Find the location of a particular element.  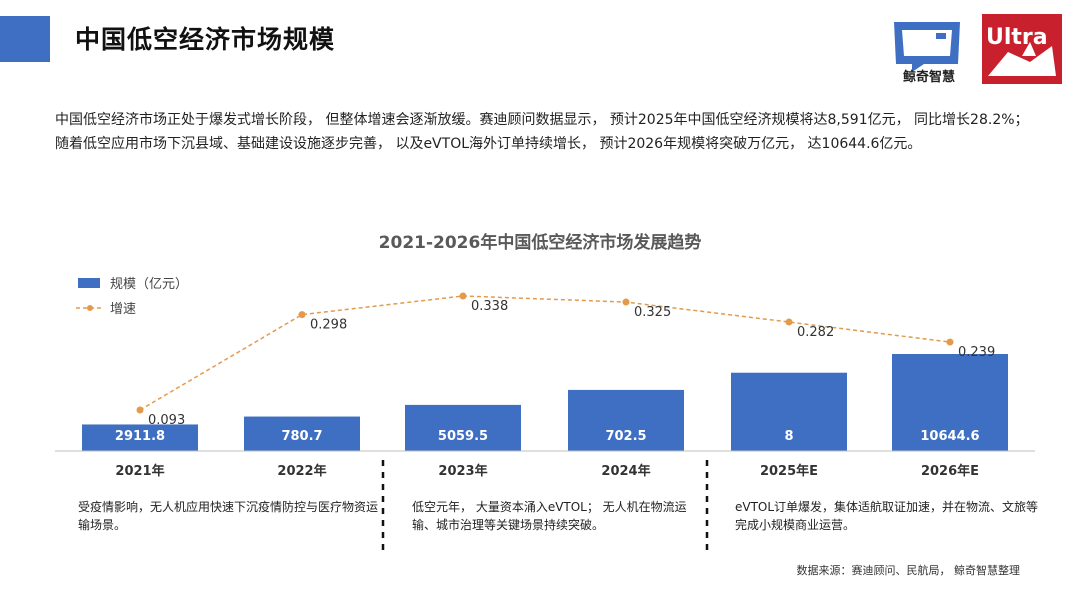

x-tick-label: 2025年E is located at coordinates (789, 471).